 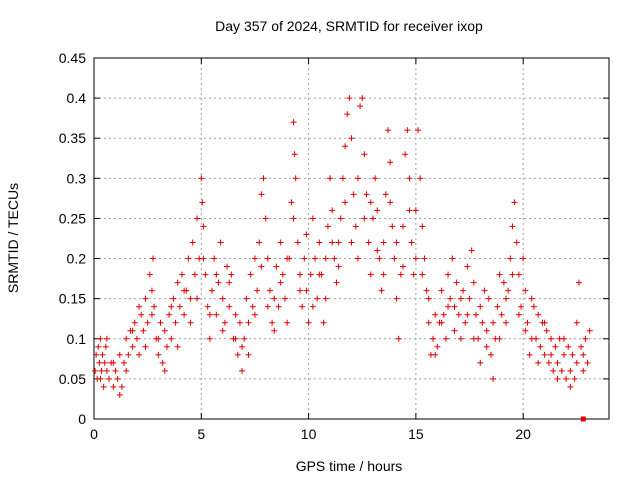 What do you see at coordinates (583, 419) in the screenshot?
I see `data-point-marker` at bounding box center [583, 419].